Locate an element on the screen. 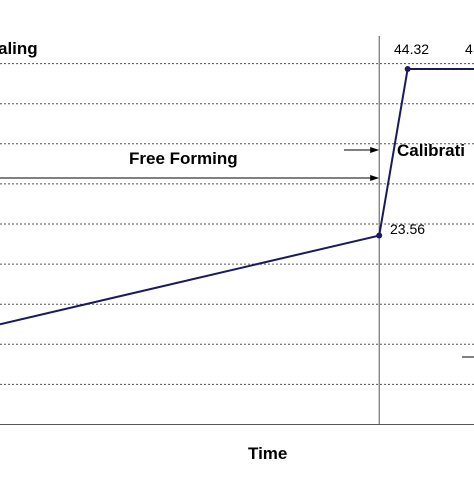 The height and width of the screenshot is (479, 474). point-label-high: 44.32 is located at coordinates (411, 49).